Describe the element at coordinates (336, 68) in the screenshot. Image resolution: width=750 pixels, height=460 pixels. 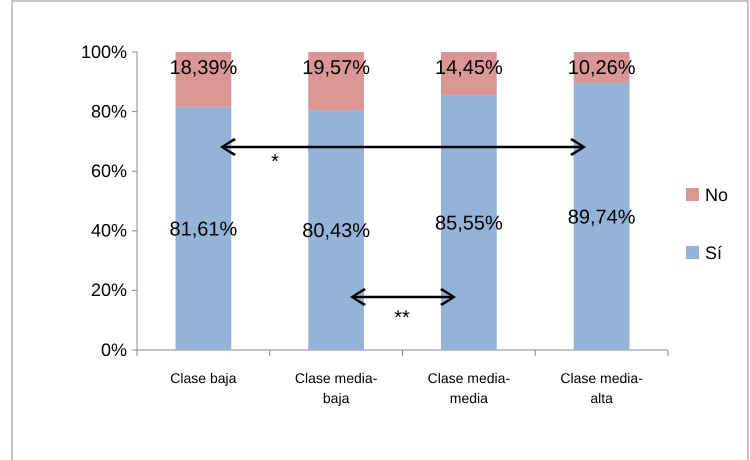
I see `data-label: 19,57%` at that location.